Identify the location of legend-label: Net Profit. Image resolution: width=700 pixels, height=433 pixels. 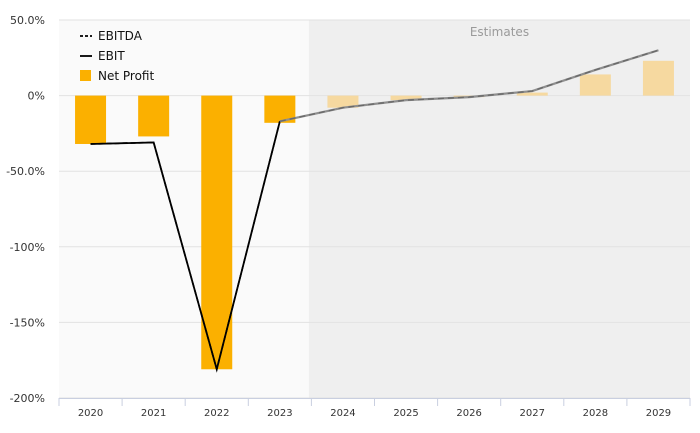
(126, 76).